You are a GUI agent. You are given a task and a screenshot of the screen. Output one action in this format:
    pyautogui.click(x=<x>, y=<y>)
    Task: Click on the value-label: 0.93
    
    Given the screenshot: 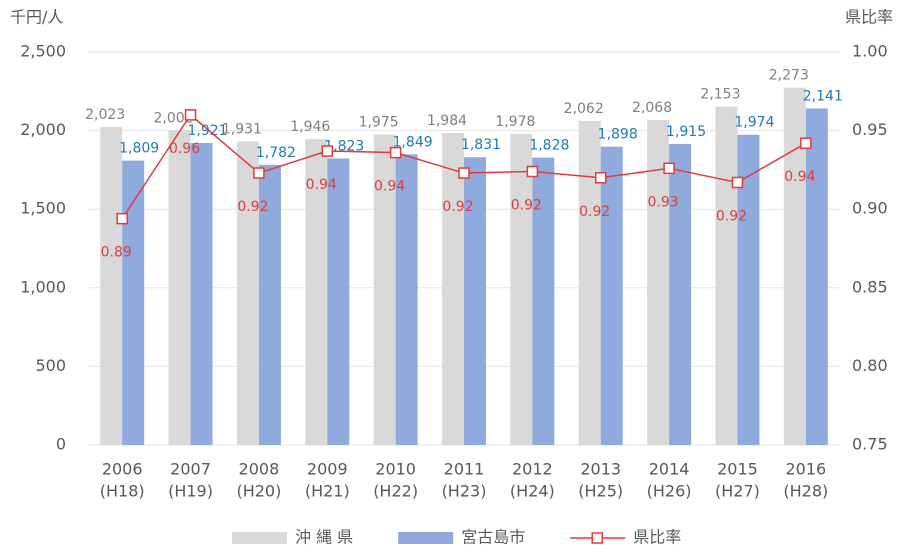 What is the action you would take?
    pyautogui.click(x=663, y=202)
    